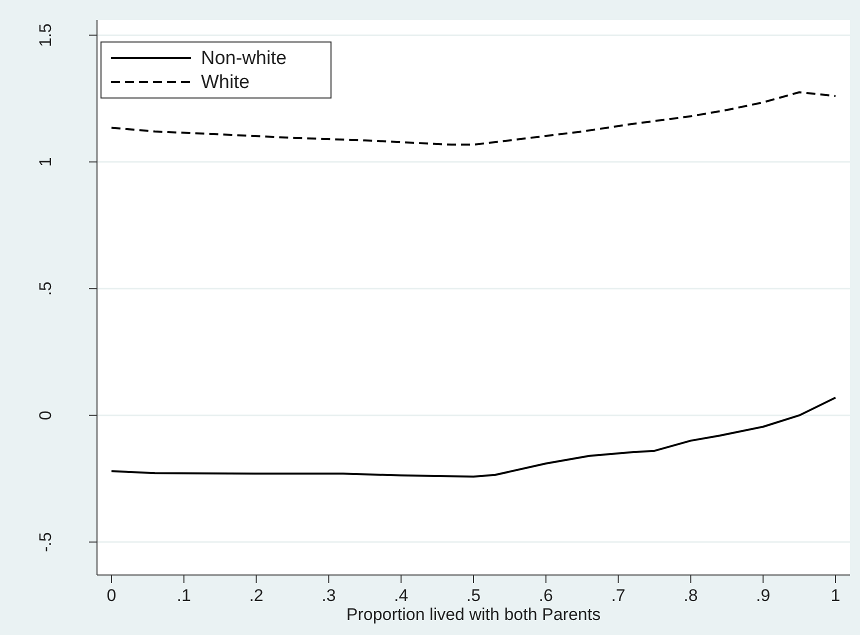 Image resolution: width=860 pixels, height=635 pixels. What do you see at coordinates (183, 595) in the screenshot?
I see `x-tick-label: .1` at bounding box center [183, 595].